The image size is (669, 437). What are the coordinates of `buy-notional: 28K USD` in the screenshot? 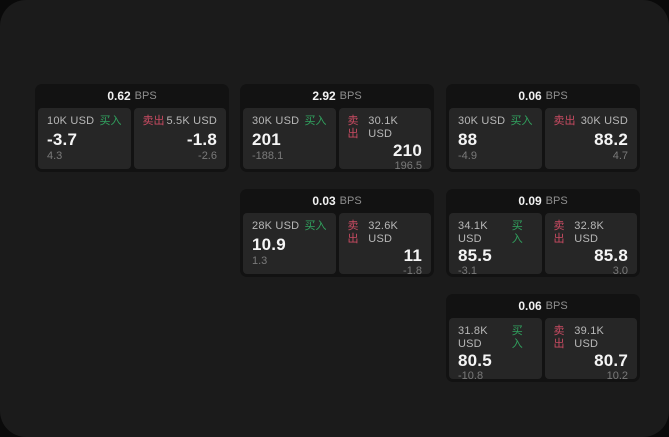 It's located at (276, 226).